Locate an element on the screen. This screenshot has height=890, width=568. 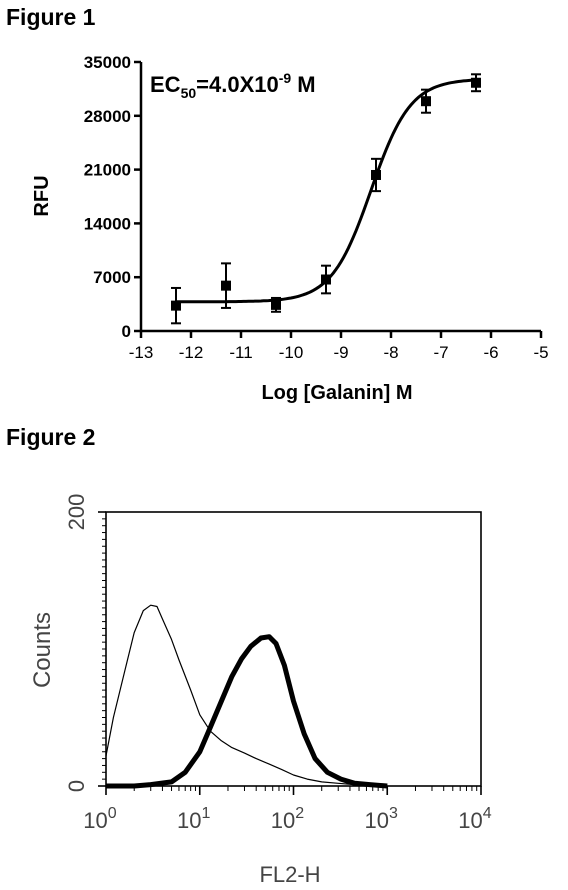
figure-1-x-axis-label: Log [Galanin] M is located at coordinates (336, 393).